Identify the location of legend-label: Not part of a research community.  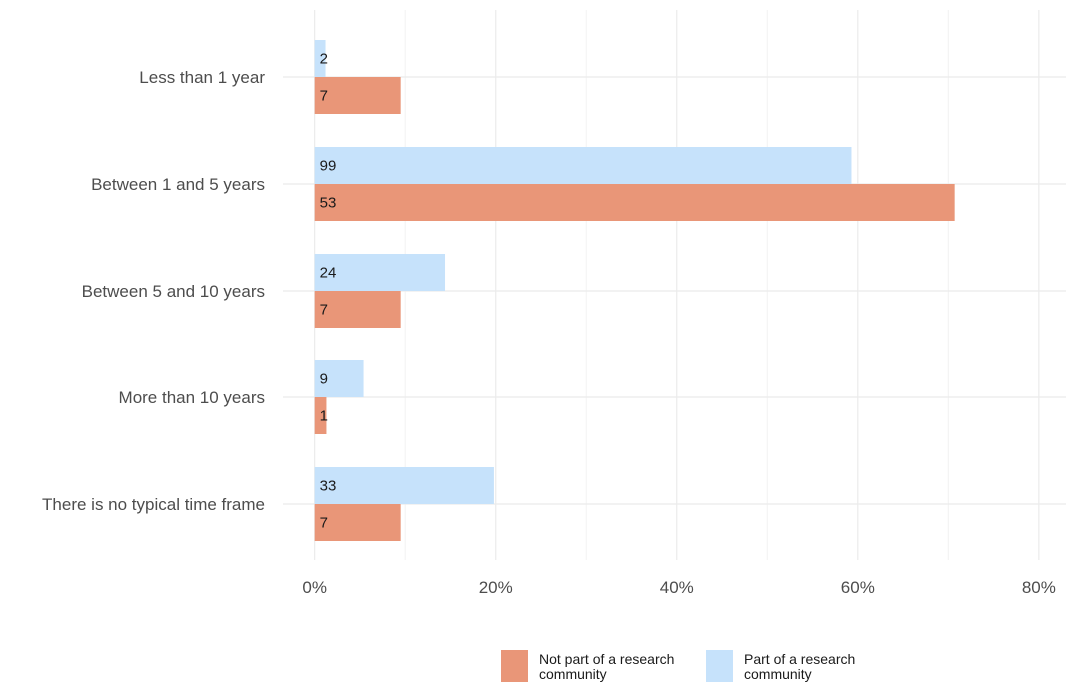
(606, 666).